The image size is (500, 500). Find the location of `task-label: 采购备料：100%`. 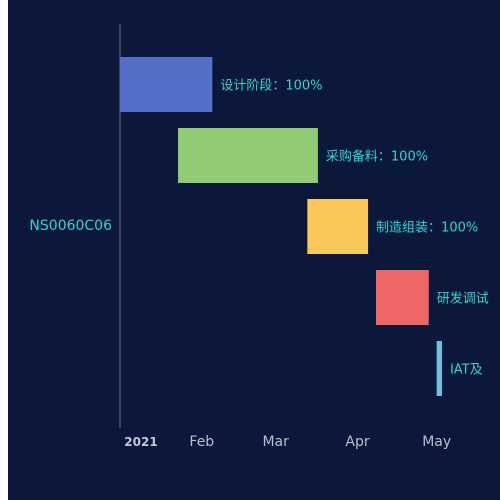

task-label: 采购备料：100% is located at coordinates (377, 157).